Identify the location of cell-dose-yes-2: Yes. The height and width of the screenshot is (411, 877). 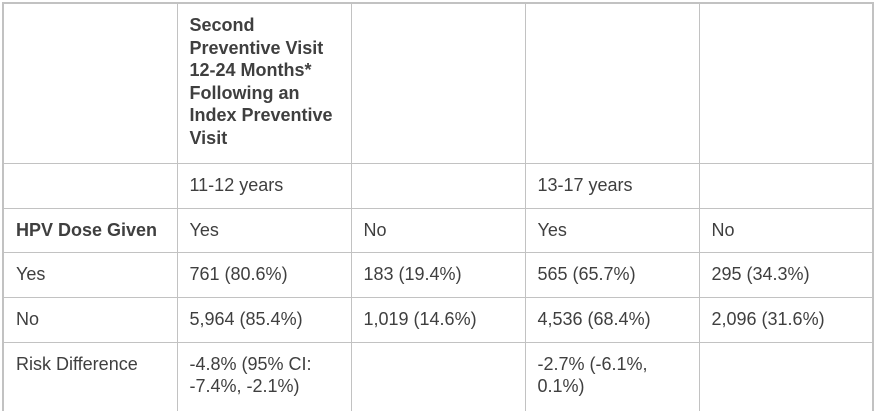
(612, 230).